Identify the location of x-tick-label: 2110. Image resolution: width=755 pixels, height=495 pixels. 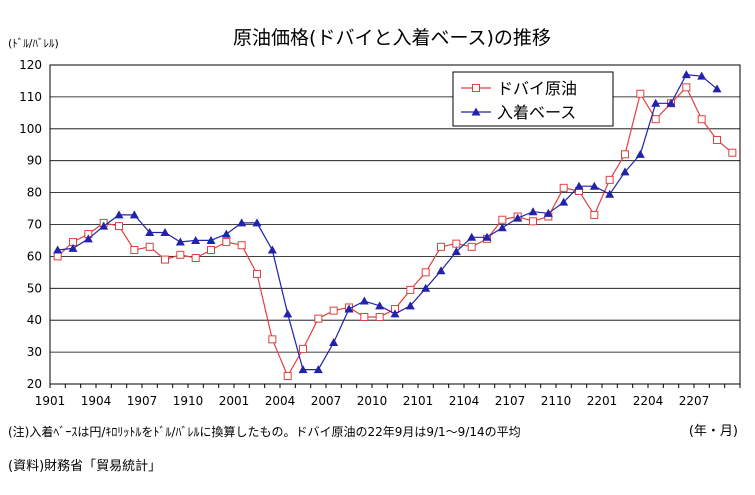
(556, 401).